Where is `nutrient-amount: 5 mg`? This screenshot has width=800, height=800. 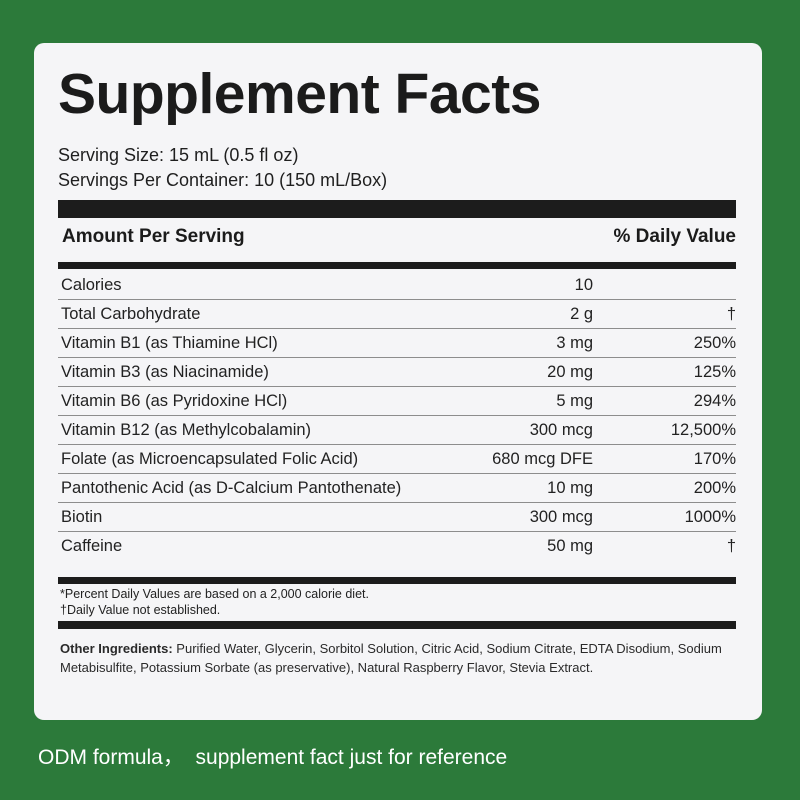 nutrient-amount: 5 mg is located at coordinates (574, 401).